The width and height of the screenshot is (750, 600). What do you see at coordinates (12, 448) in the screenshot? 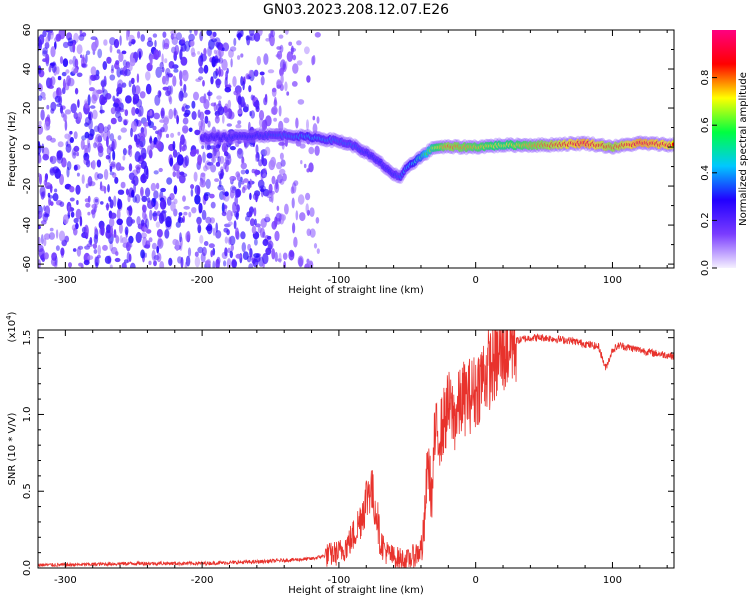
I see `snr-y-label: SNR (10 * V/V)` at bounding box center [12, 448].